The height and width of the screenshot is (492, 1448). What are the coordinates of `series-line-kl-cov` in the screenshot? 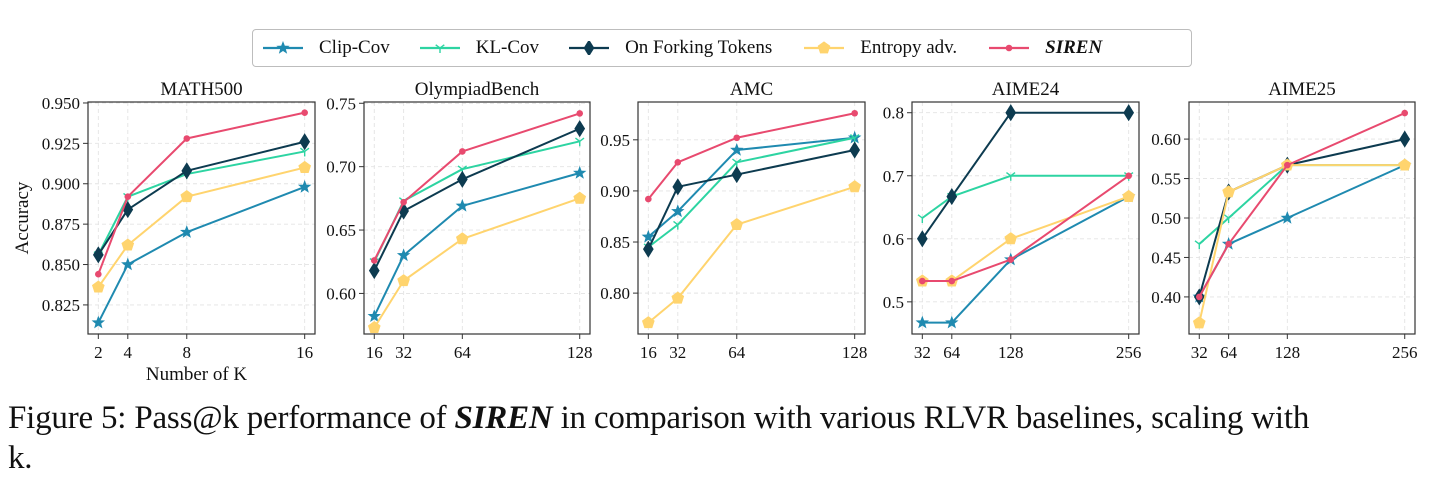 It's located at (751, 192).